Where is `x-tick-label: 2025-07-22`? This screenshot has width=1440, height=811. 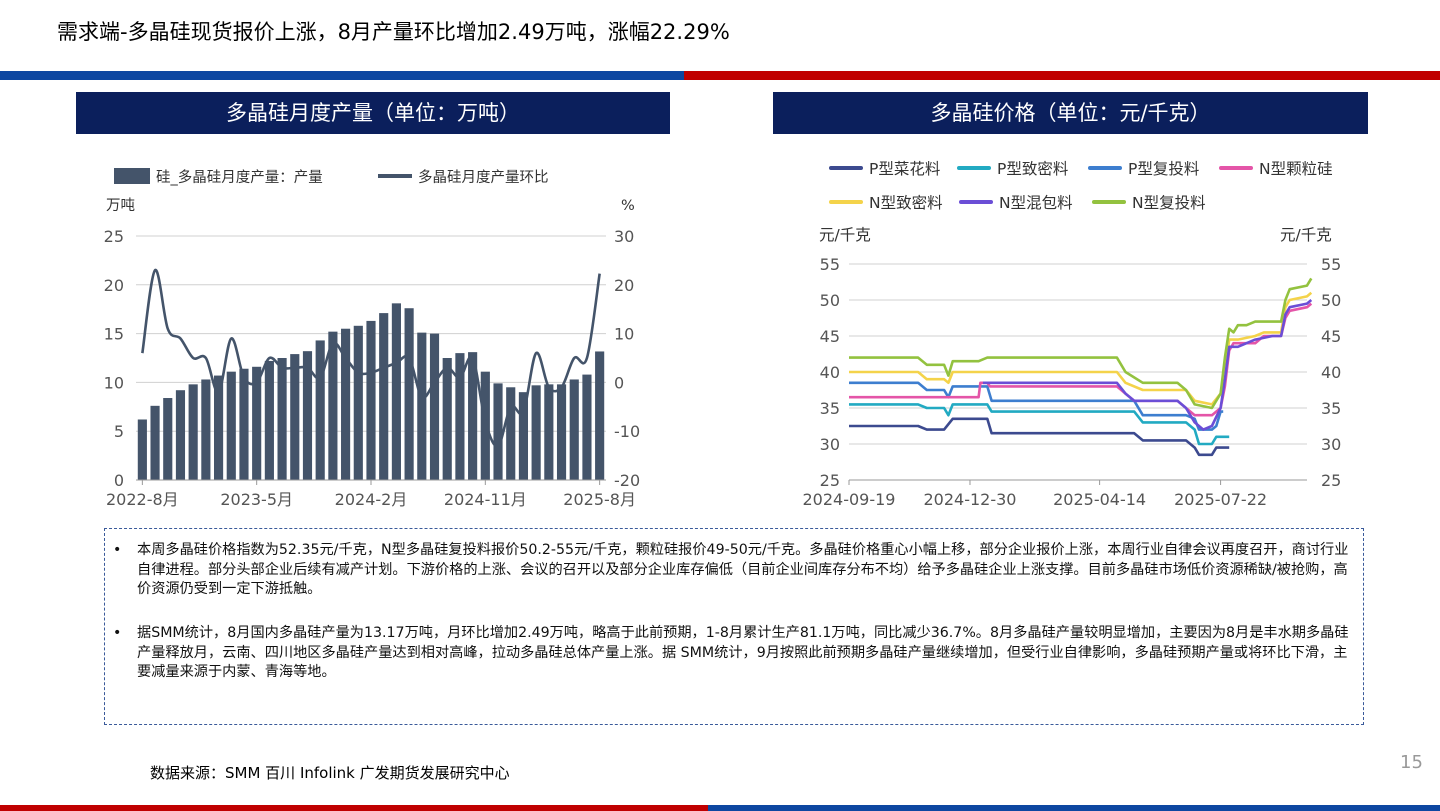
x-tick-label: 2025-07-22 is located at coordinates (1220, 499).